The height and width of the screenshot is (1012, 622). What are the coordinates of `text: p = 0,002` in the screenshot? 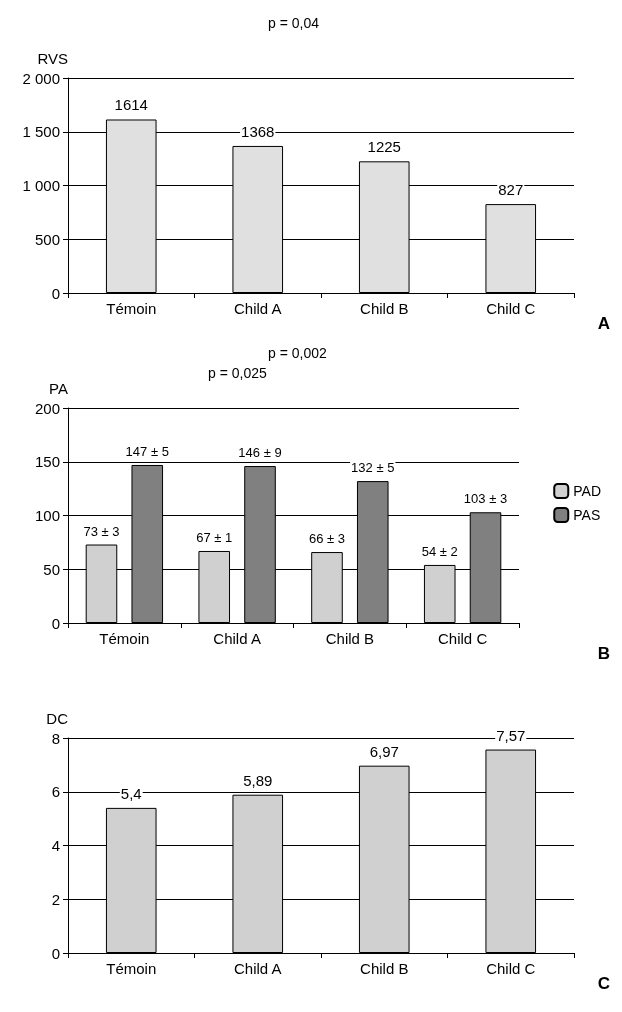 It's located at (297, 353).